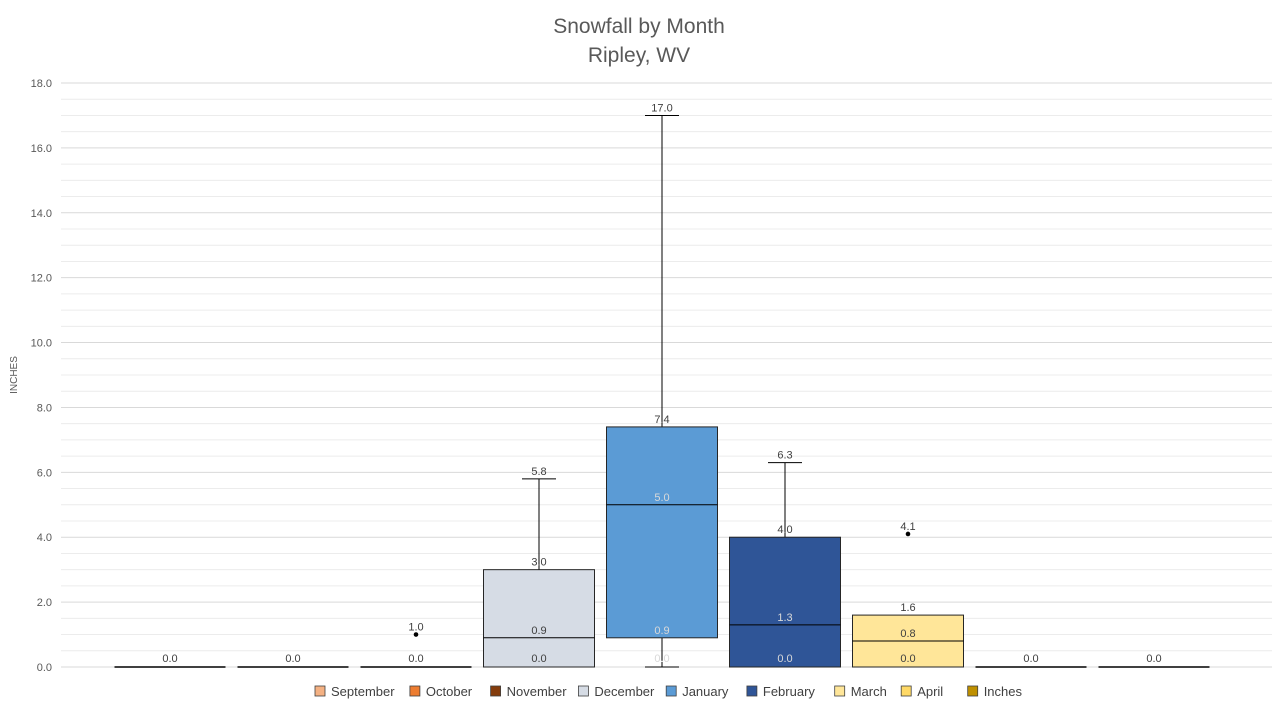  I want to click on legend-item-november: November, so click(529, 691).